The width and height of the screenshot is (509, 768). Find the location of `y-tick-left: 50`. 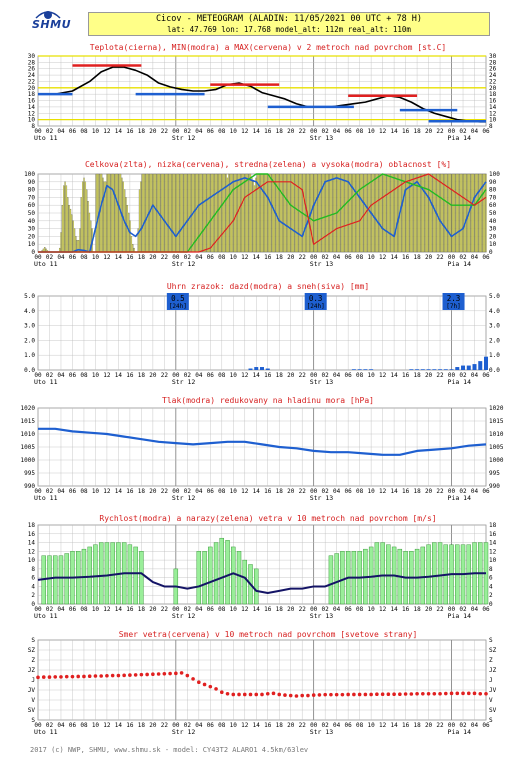

y-tick-left: 50 is located at coordinates (32, 213).